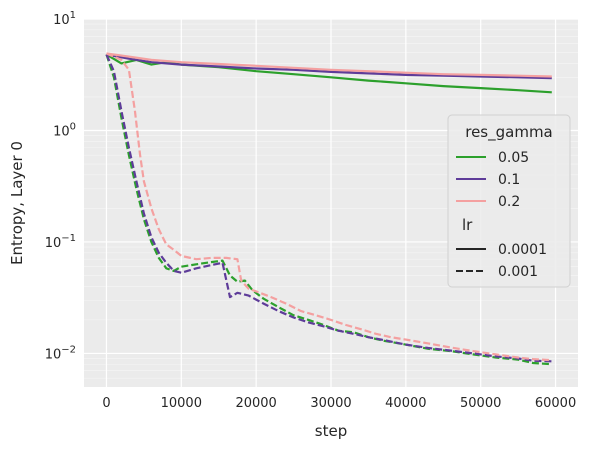  What do you see at coordinates (331, 431) in the screenshot?
I see `x-axis-label: step` at bounding box center [331, 431].